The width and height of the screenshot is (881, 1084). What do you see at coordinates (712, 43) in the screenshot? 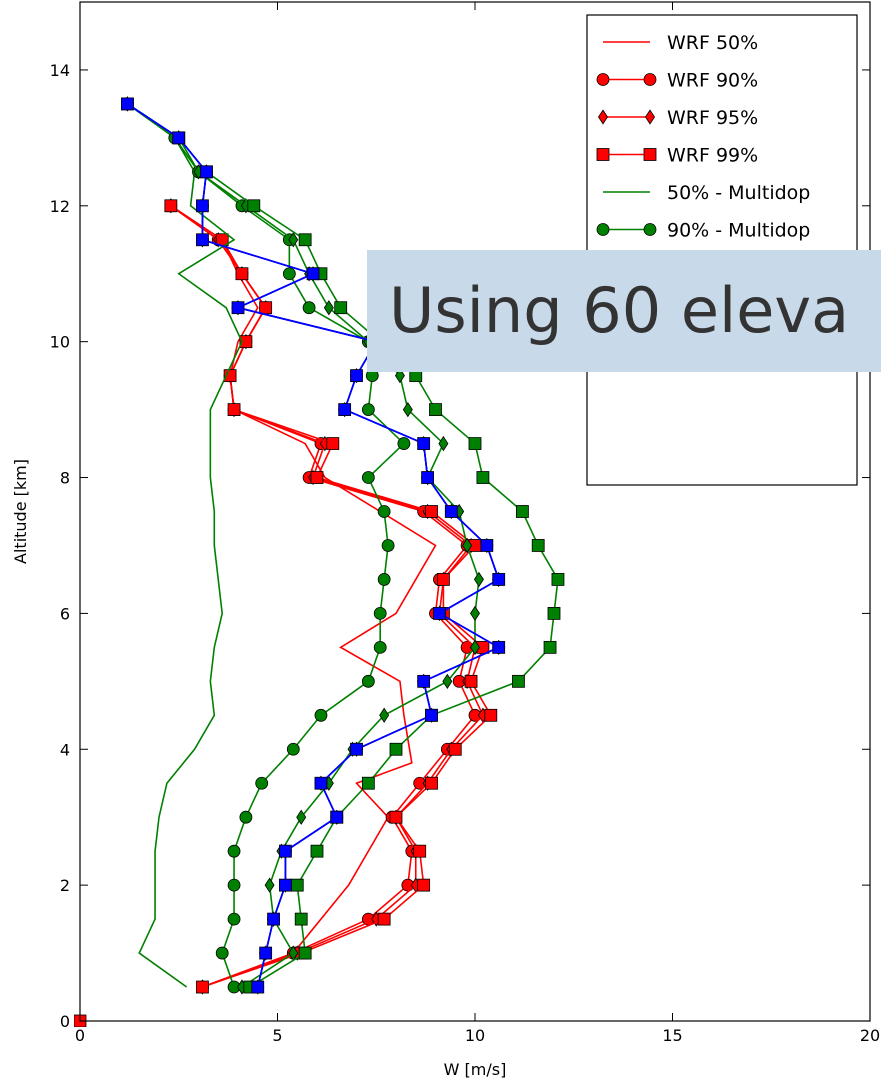
I see `legend-label: WRF 50%` at bounding box center [712, 43].